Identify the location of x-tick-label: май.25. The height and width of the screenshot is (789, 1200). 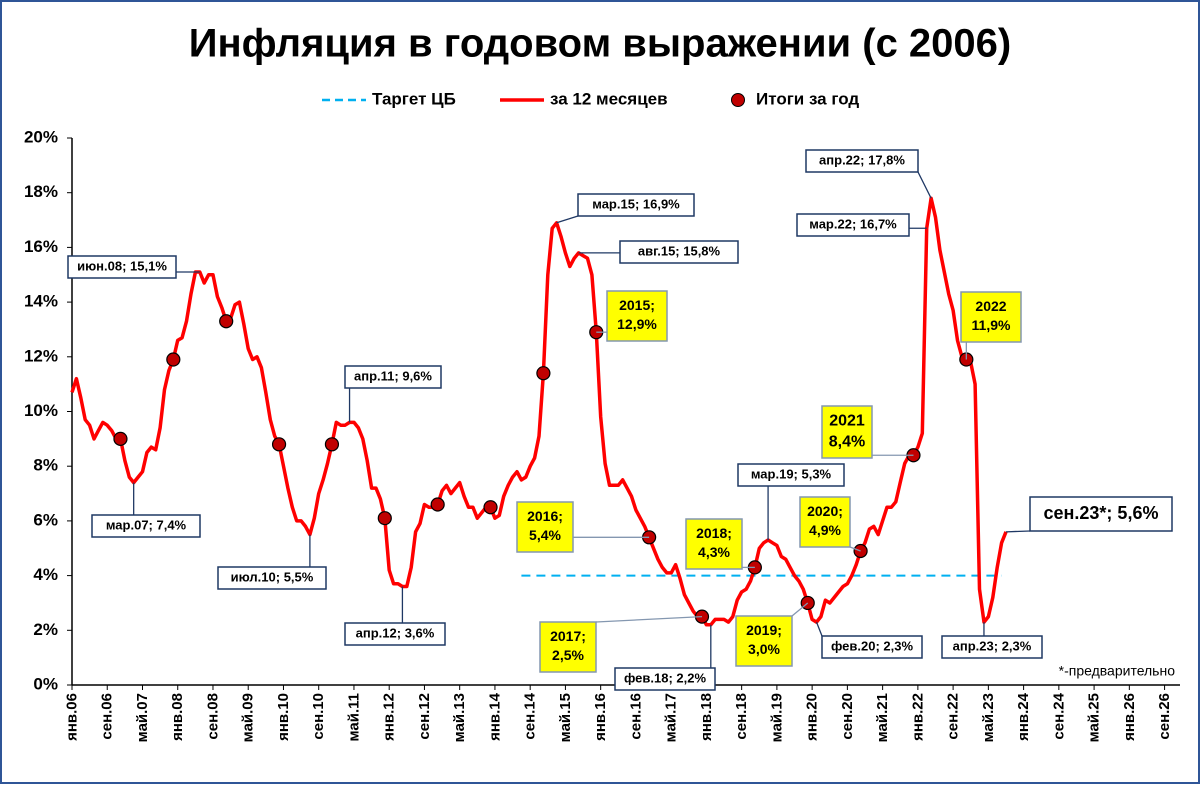
(1094, 717).